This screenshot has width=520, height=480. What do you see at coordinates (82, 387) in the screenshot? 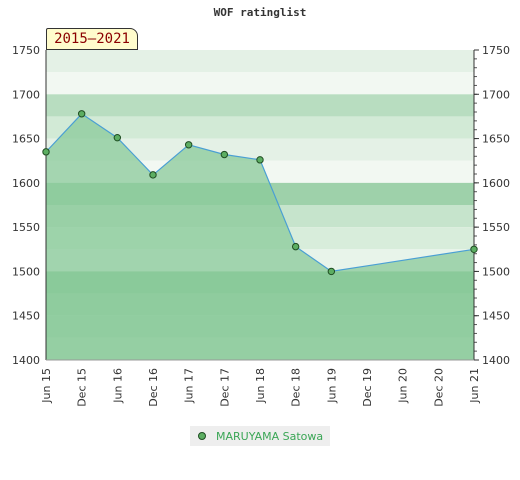
I see `x-tick-label: Dec 15` at bounding box center [82, 387].